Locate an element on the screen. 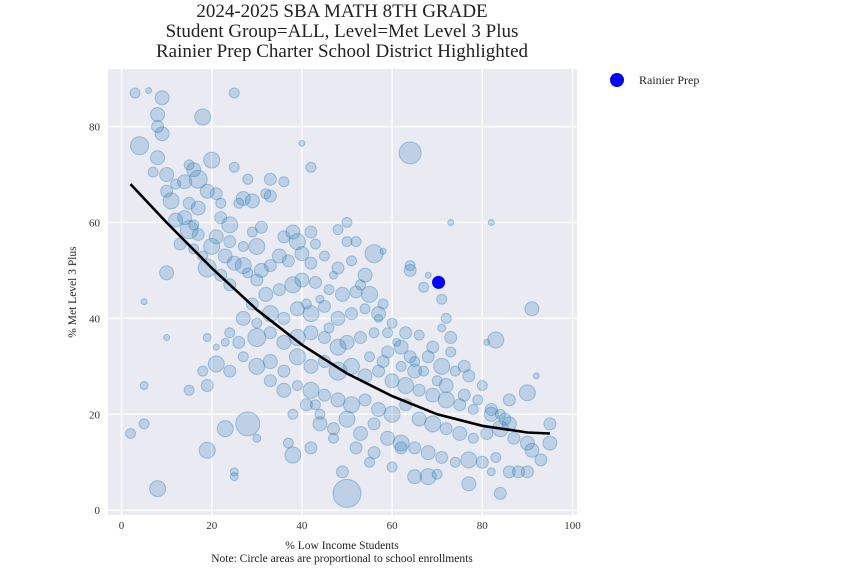  y-tick-label: 40 is located at coordinates (95, 319).